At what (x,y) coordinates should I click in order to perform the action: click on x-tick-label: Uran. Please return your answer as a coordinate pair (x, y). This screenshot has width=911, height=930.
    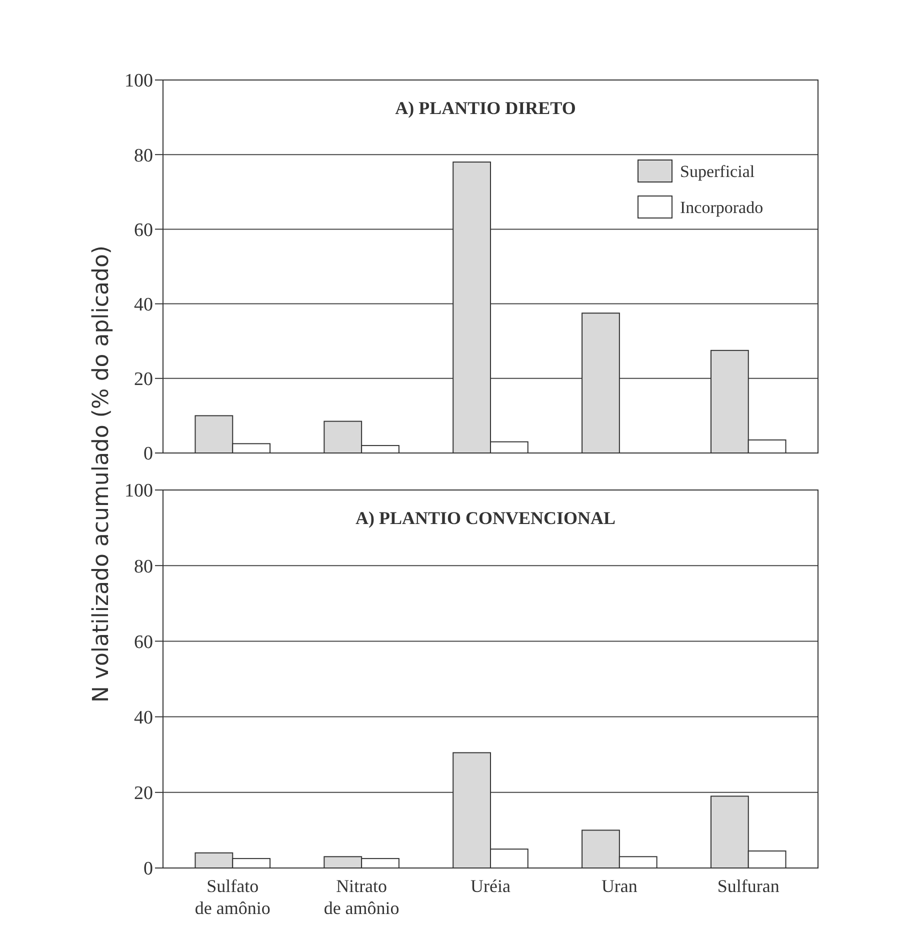
    Looking at the image, I should click on (619, 886).